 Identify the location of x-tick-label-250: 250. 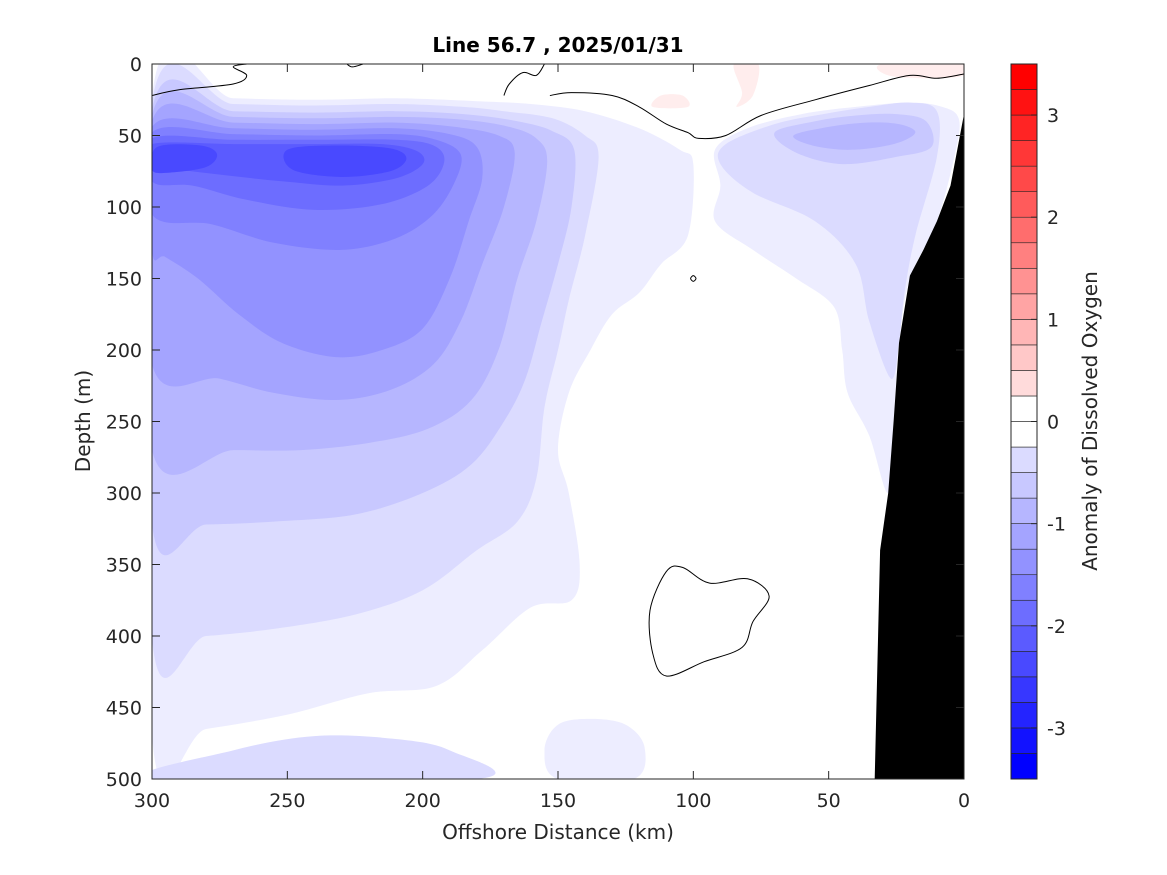
(287, 801).